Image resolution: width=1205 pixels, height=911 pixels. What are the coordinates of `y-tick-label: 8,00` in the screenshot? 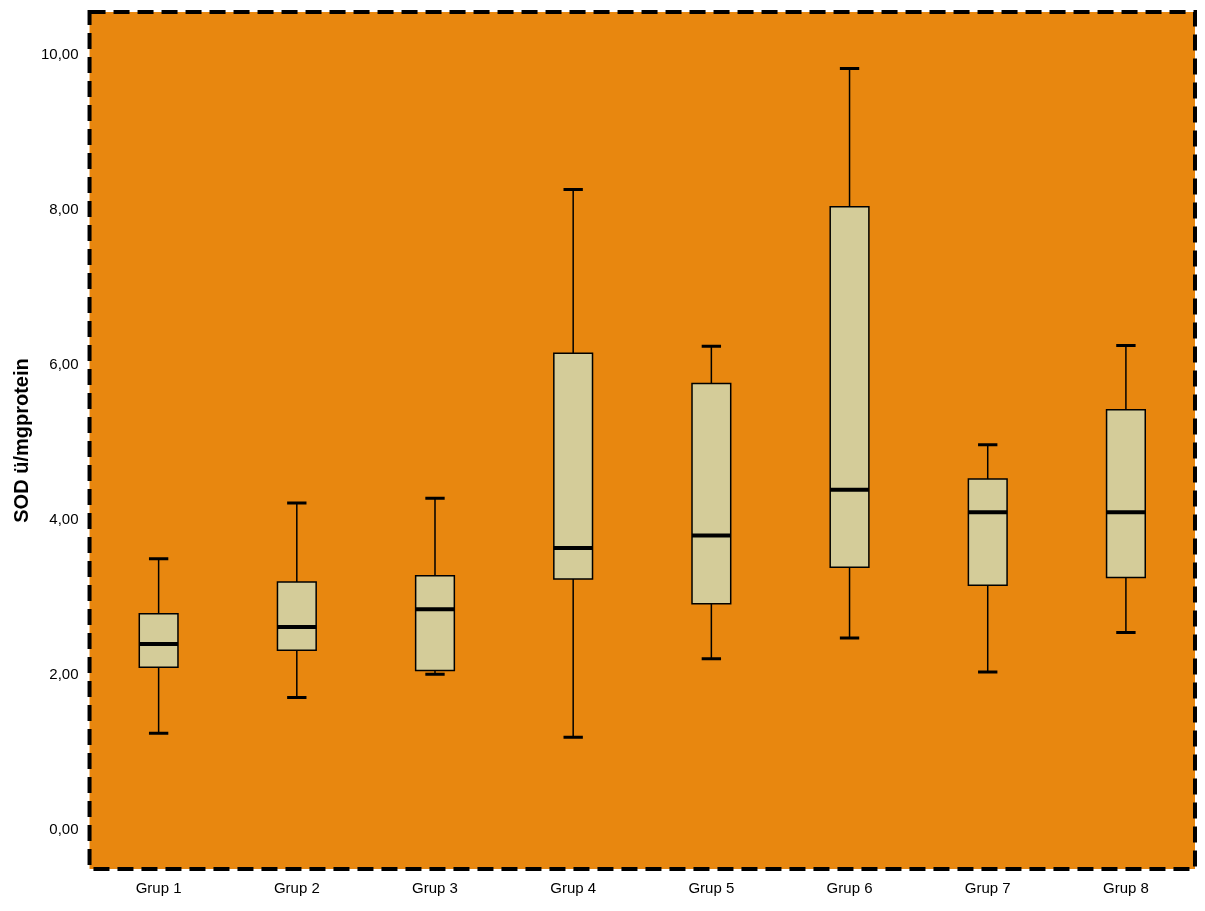 It's located at (64, 208).